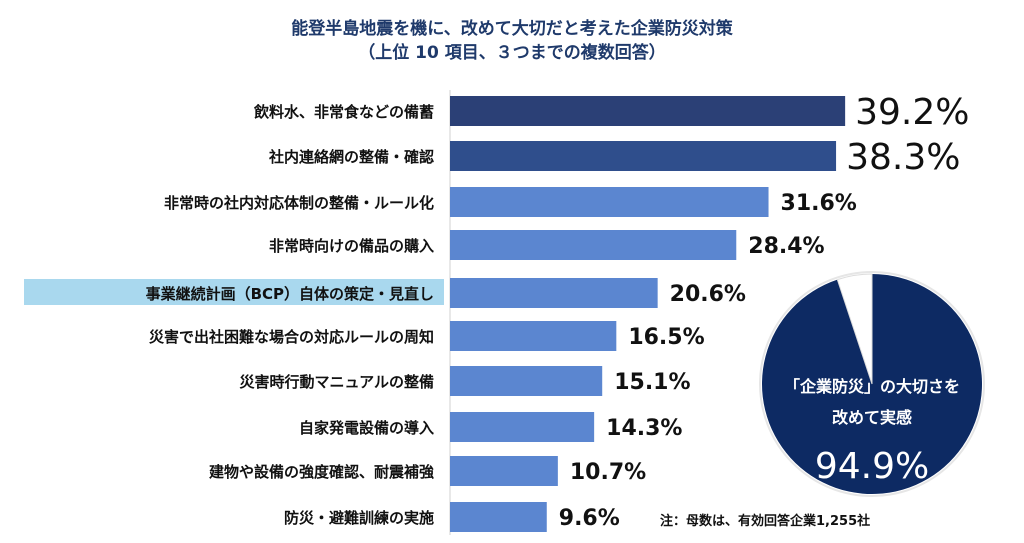 Image resolution: width=1024 pixels, height=543 pixels. I want to click on value-label: 39.2%, so click(912, 112).